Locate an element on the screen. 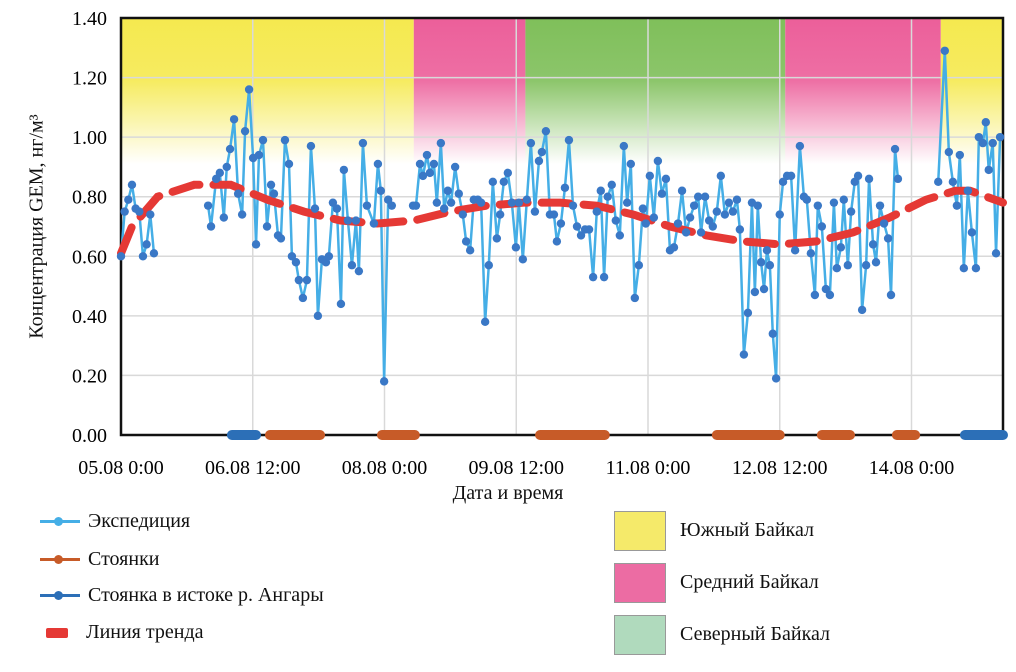  y-axis-label: Концентрация GEM, нг/м³ is located at coordinates (36, 226).